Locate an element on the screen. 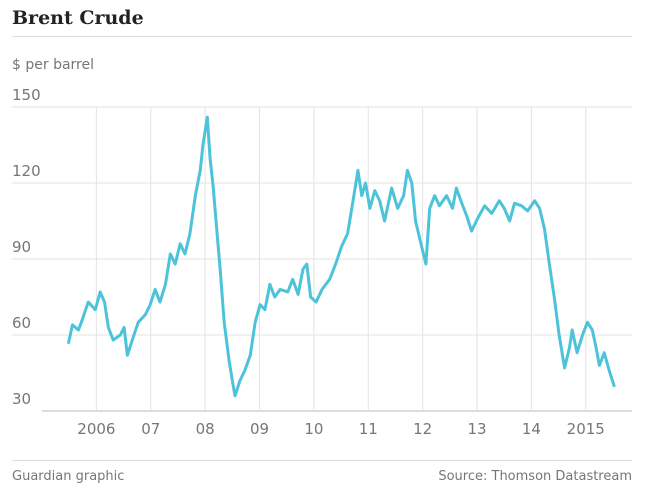 The height and width of the screenshot is (493, 658). y-tick-label: 60 is located at coordinates (21, 323).